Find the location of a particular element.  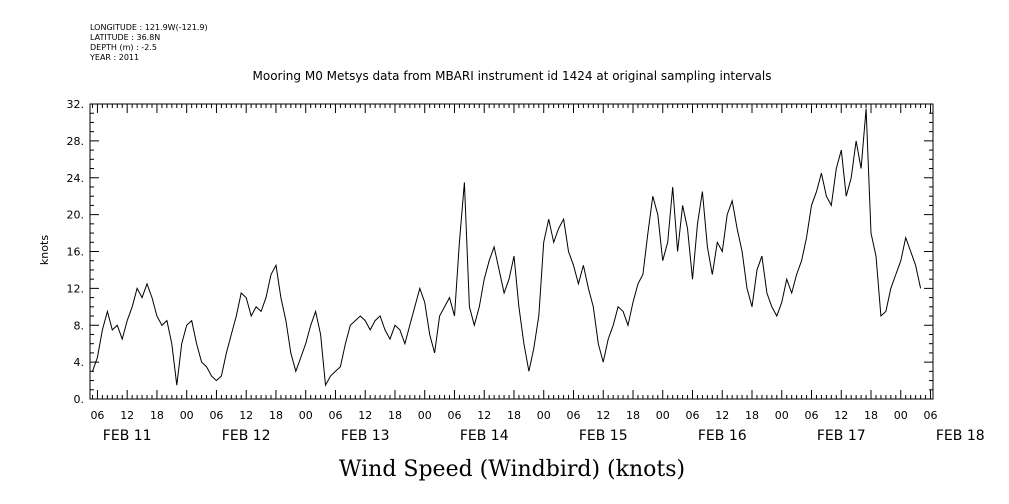

y-tick-label: 32. is located at coordinates (76, 104).